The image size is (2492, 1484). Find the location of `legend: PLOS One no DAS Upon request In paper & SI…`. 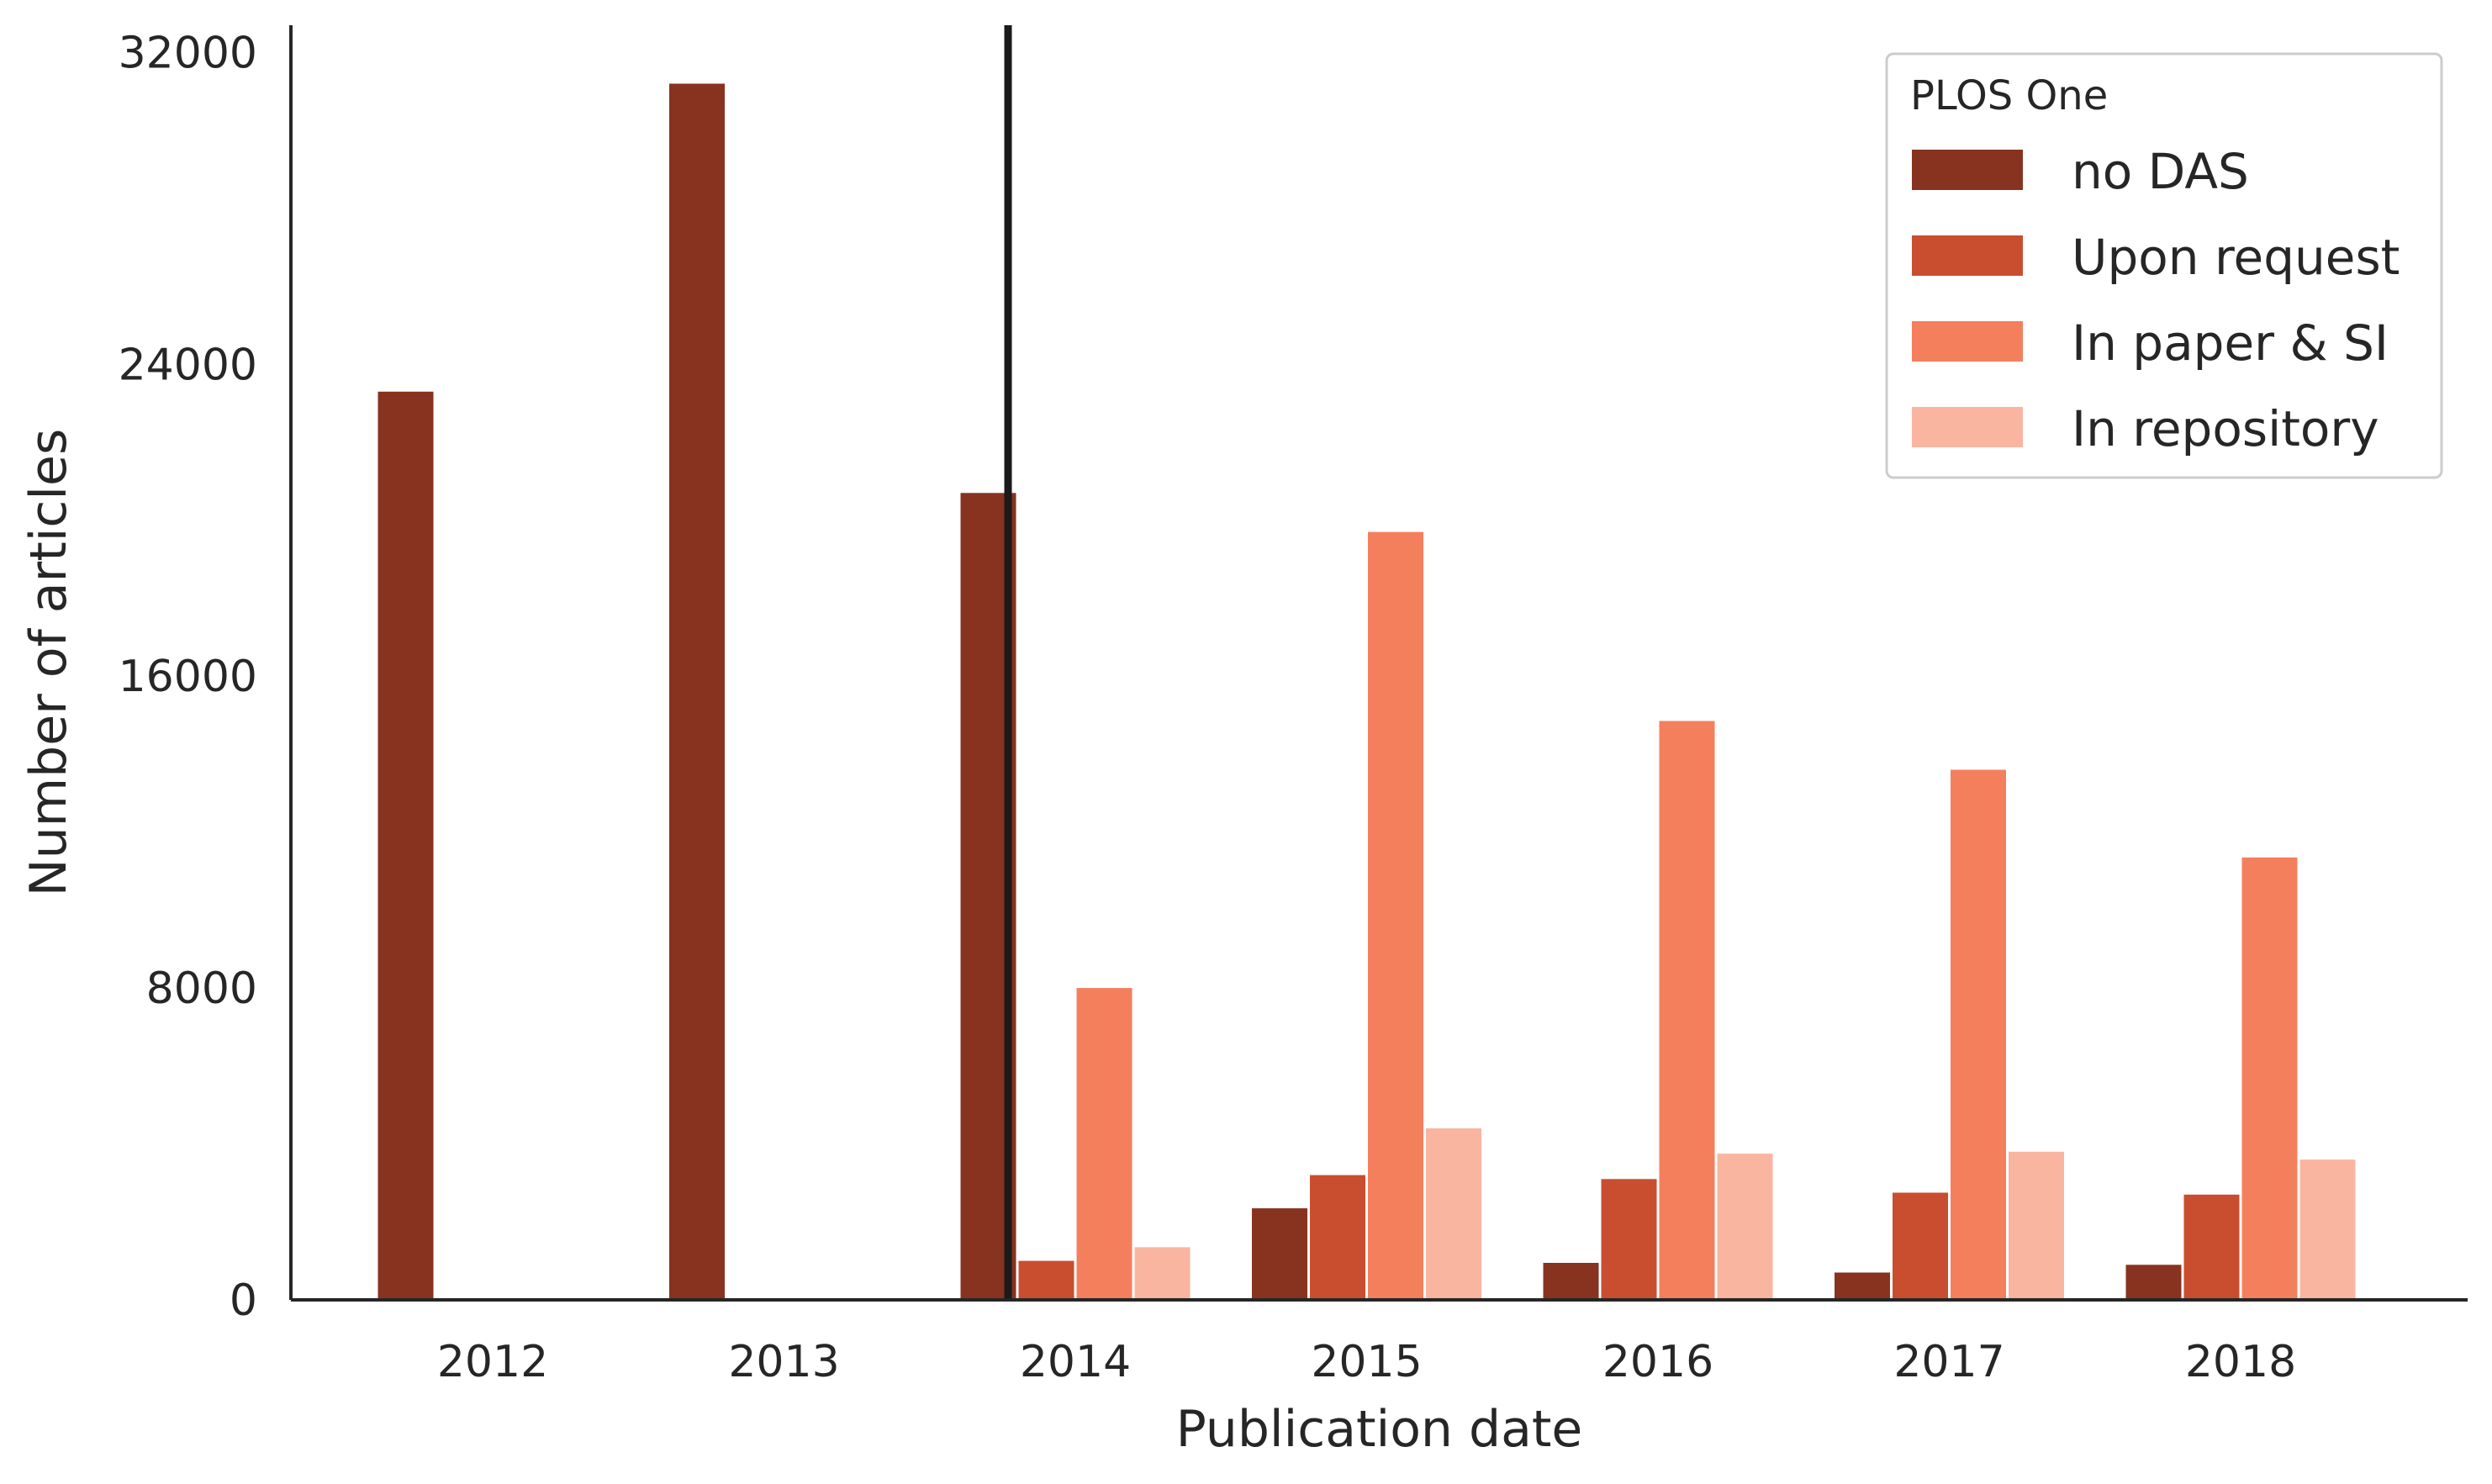

legend: PLOS One no DAS Upon request In paper & SI… is located at coordinates (2164, 265).